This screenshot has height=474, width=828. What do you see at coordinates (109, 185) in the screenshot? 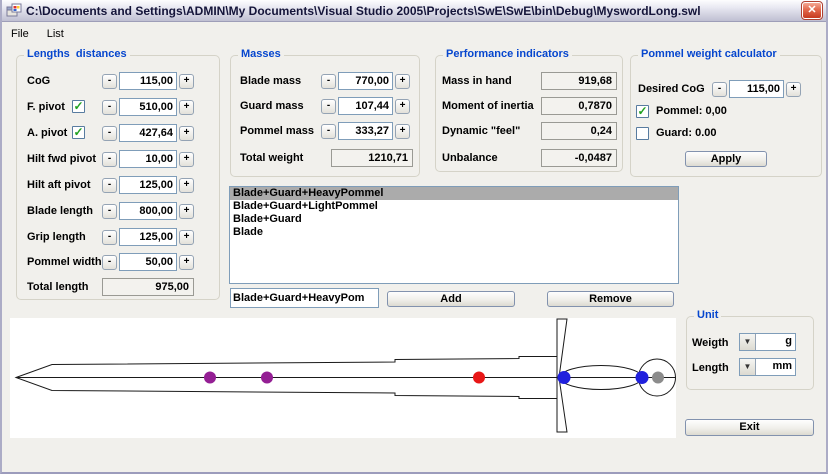
I see `hilt-aft-pivot-minus-button: -` at bounding box center [109, 185].